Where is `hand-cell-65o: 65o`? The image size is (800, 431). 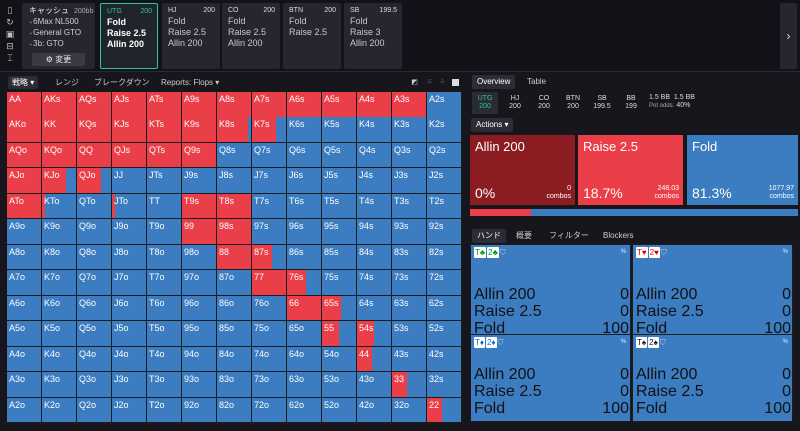 hand-cell-65o: 65o is located at coordinates (304, 334).